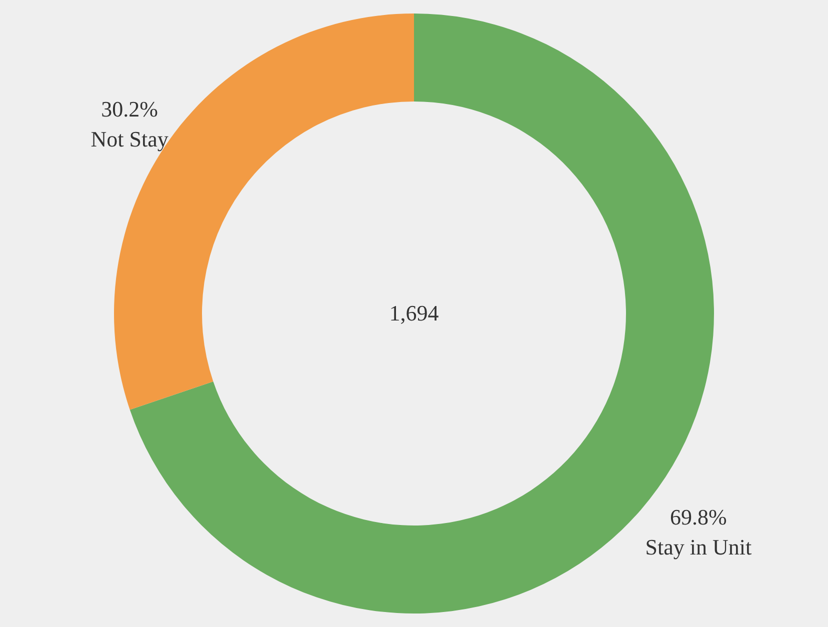  Describe the element at coordinates (698, 517) in the screenshot. I see `data-label: 69.8%` at that location.